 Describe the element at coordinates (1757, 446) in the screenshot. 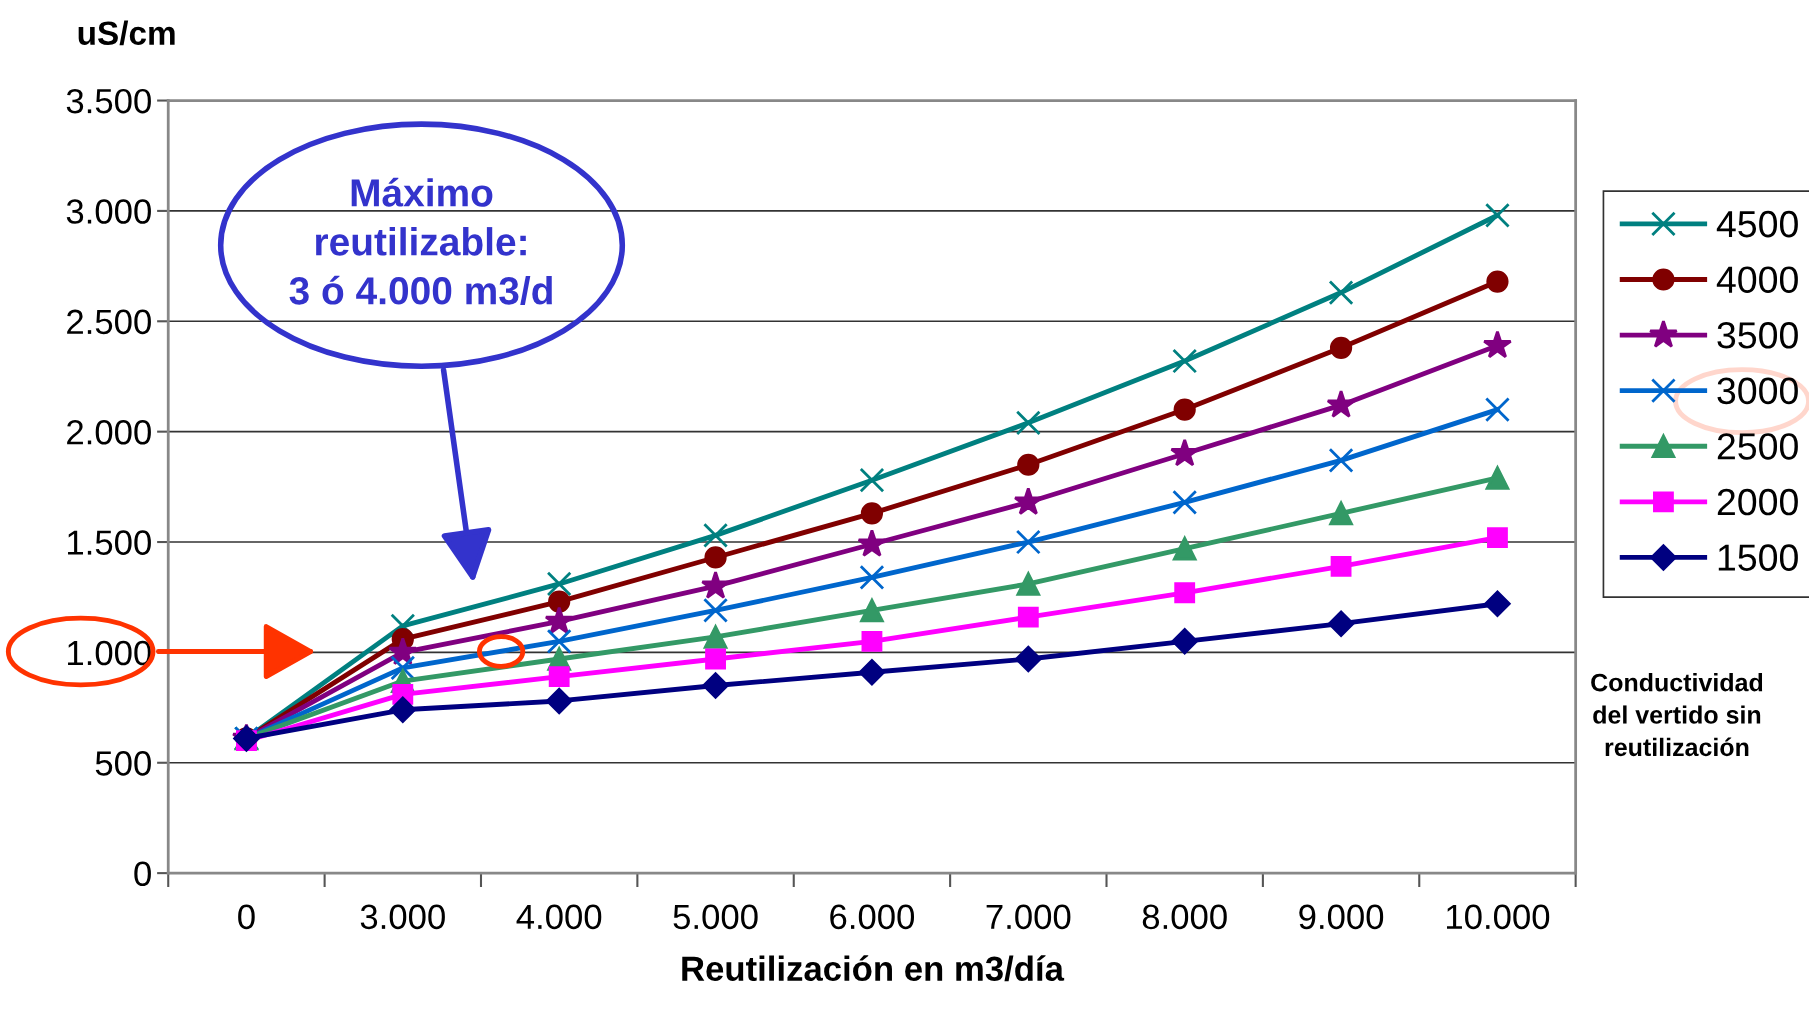

I see `legend-label: 2500` at that location.